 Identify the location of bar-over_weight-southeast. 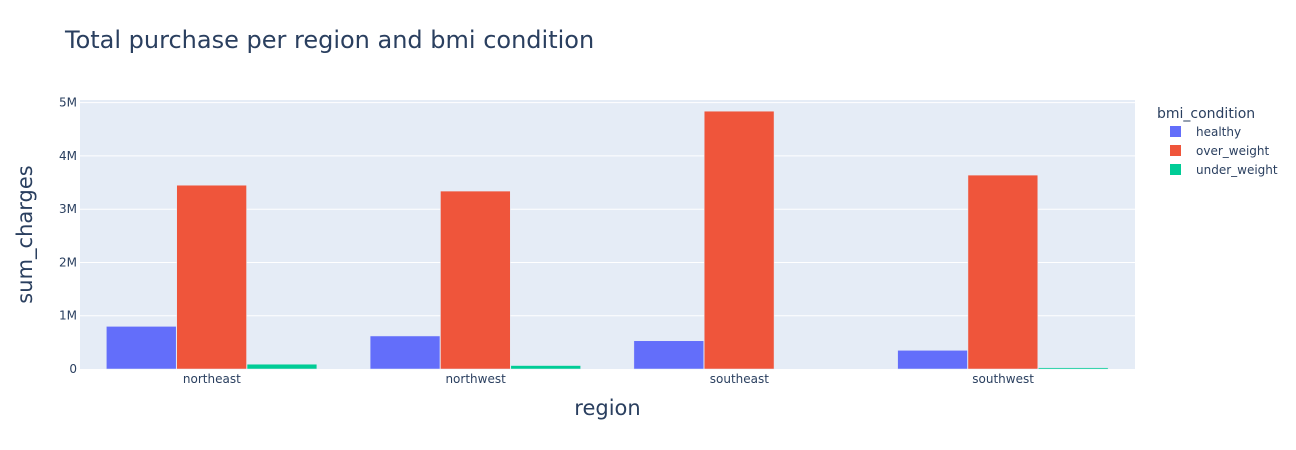
(739, 240).